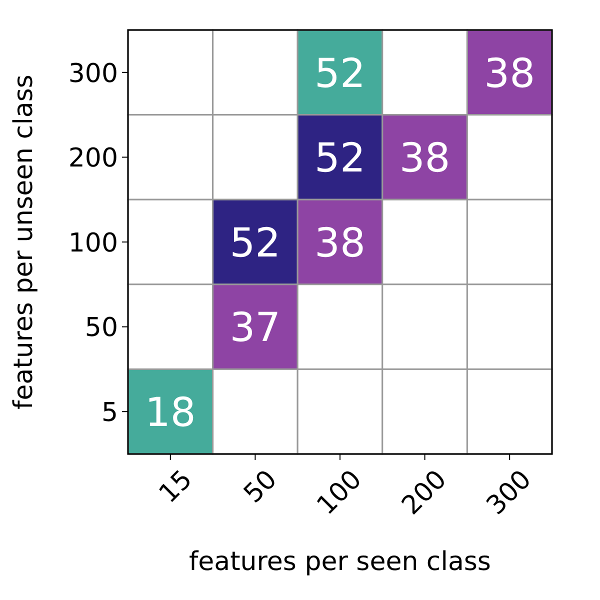 The image size is (600, 600). Describe the element at coordinates (509, 492) in the screenshot. I see `x-tick-label: 300` at that location.